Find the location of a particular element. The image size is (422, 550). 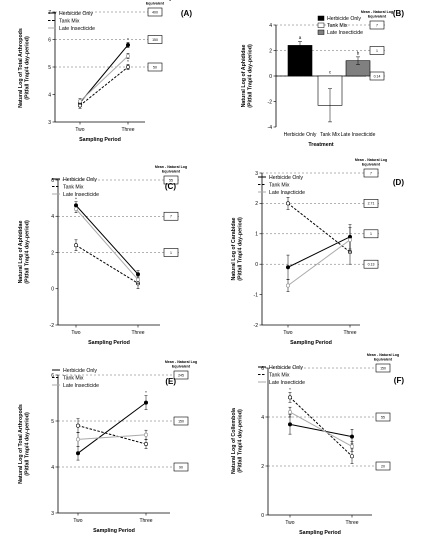

panel-label: (F) is located at coordinates (399, 380).